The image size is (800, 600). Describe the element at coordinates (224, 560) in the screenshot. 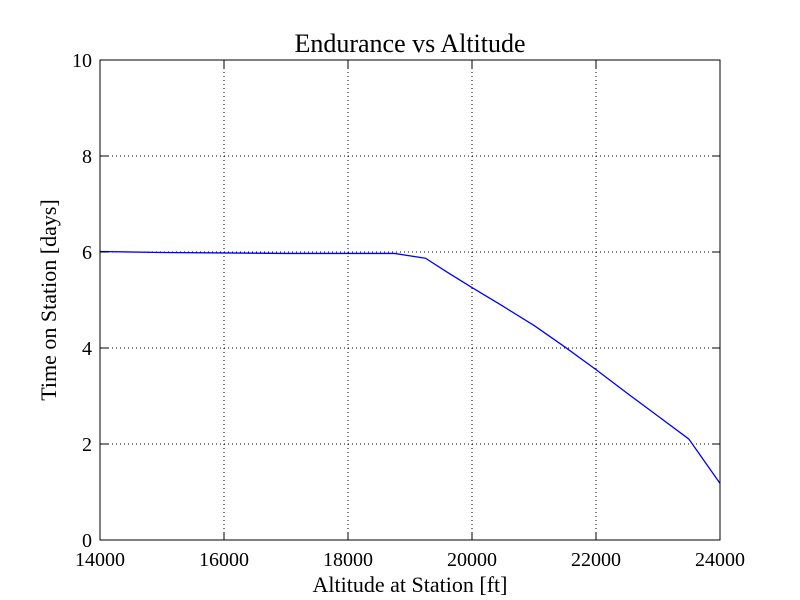

I see `x-tick-label: 16000` at that location.